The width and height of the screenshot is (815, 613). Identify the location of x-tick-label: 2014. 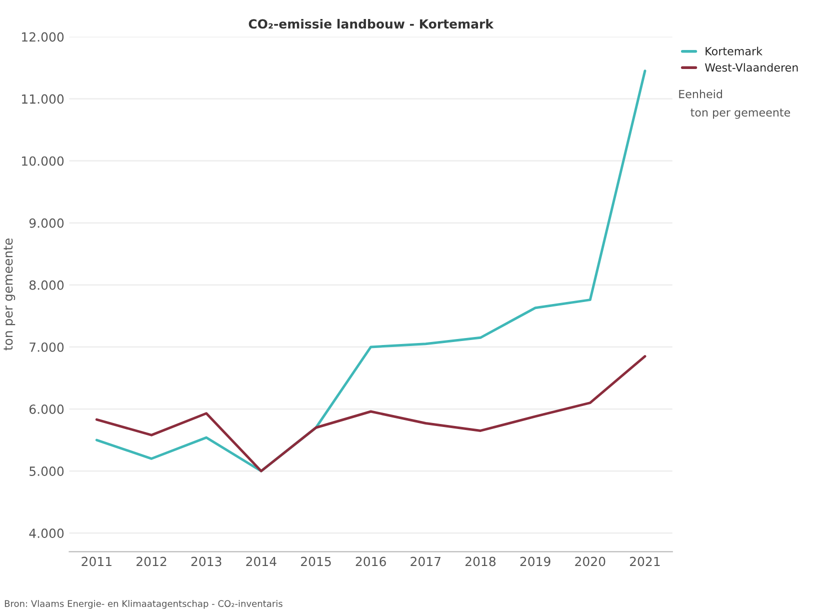
(261, 561).